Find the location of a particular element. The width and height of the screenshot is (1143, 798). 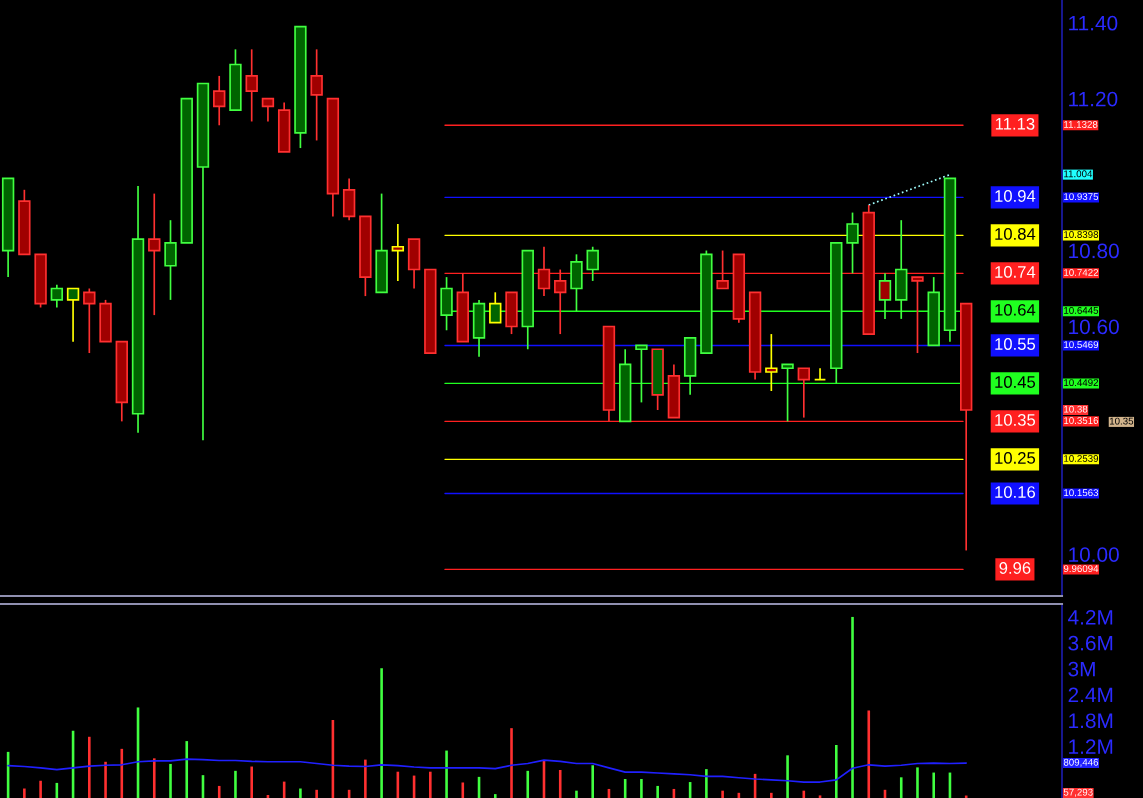

y-tick-label: 11.40 is located at coordinates (1093, 23).